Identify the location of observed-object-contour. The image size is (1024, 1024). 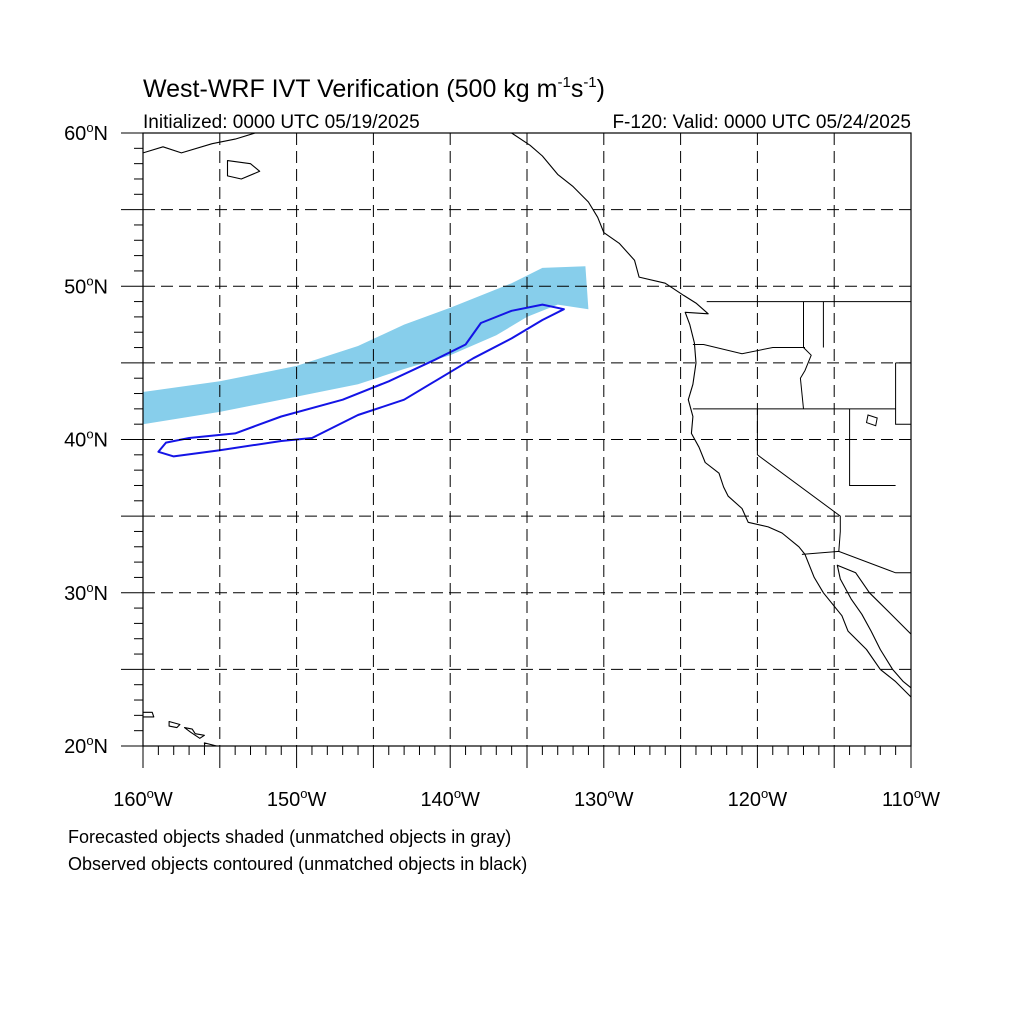
(361, 380).